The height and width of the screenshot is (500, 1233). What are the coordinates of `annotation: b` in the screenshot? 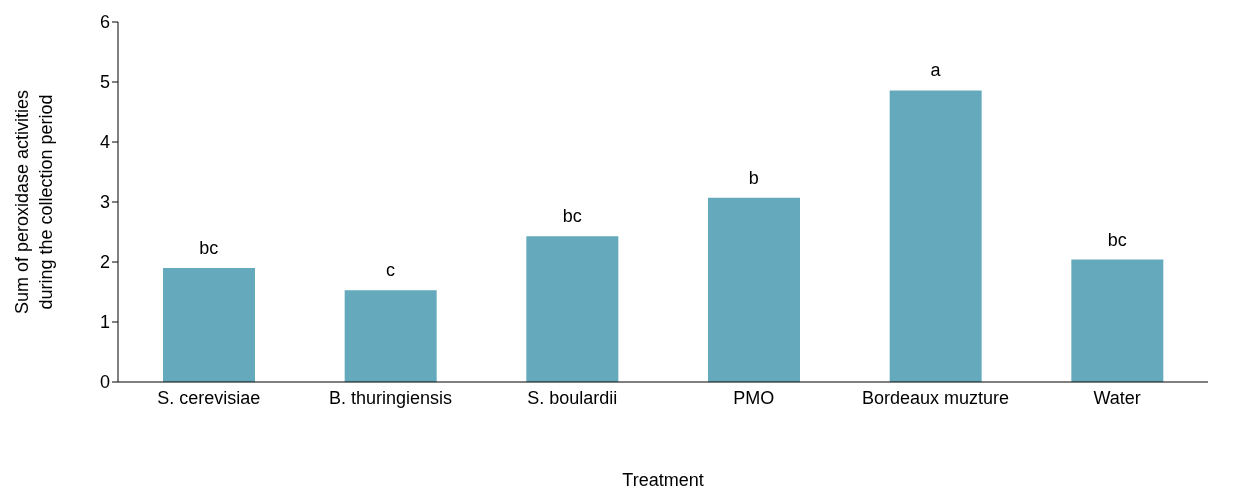 It's located at (753, 177).